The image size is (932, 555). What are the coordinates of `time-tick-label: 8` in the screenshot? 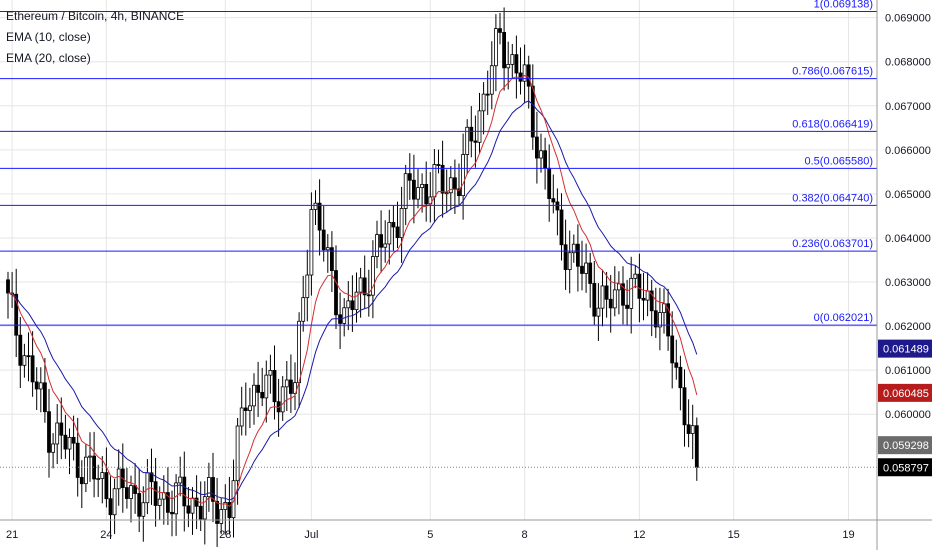 It's located at (525, 535).